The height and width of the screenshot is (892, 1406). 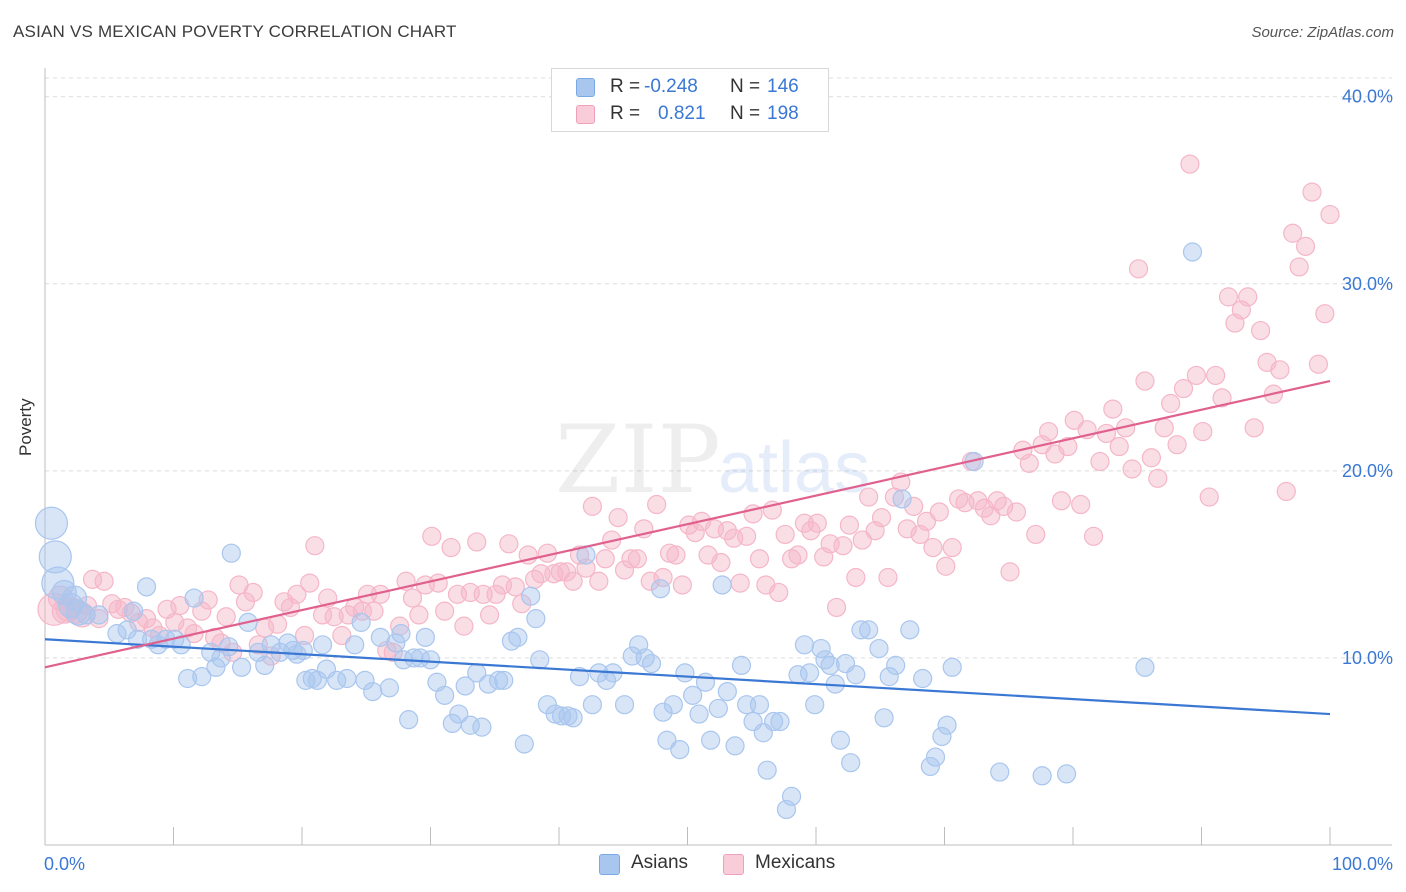 What do you see at coordinates (783, 113) in the screenshot?
I see `legend-n-value: 198` at bounding box center [783, 113].